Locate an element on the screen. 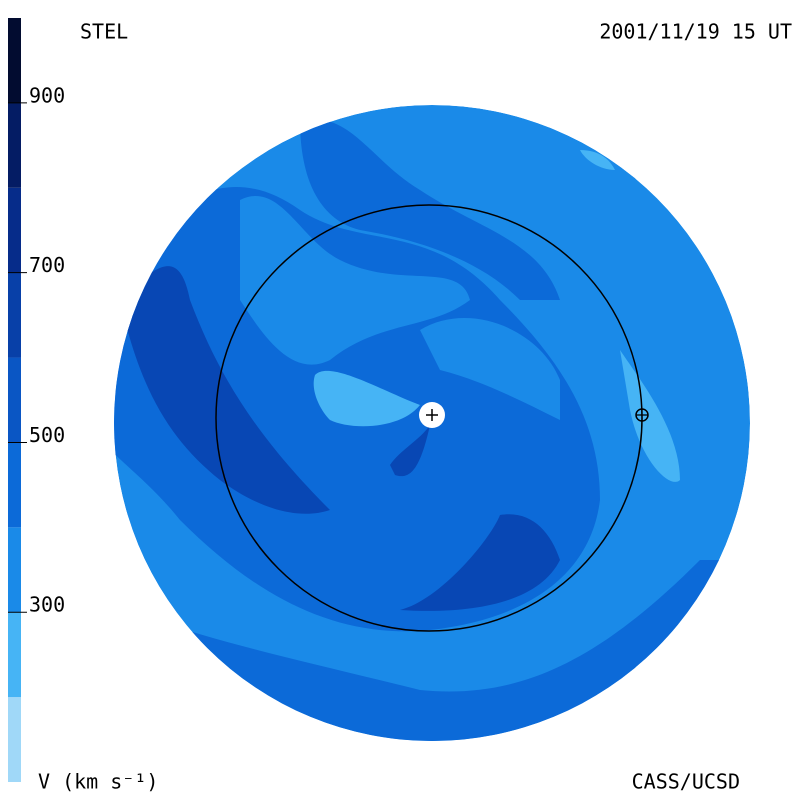 This screenshot has width=800, height=800. colorbar-tick-label: 900 is located at coordinates (47, 95).